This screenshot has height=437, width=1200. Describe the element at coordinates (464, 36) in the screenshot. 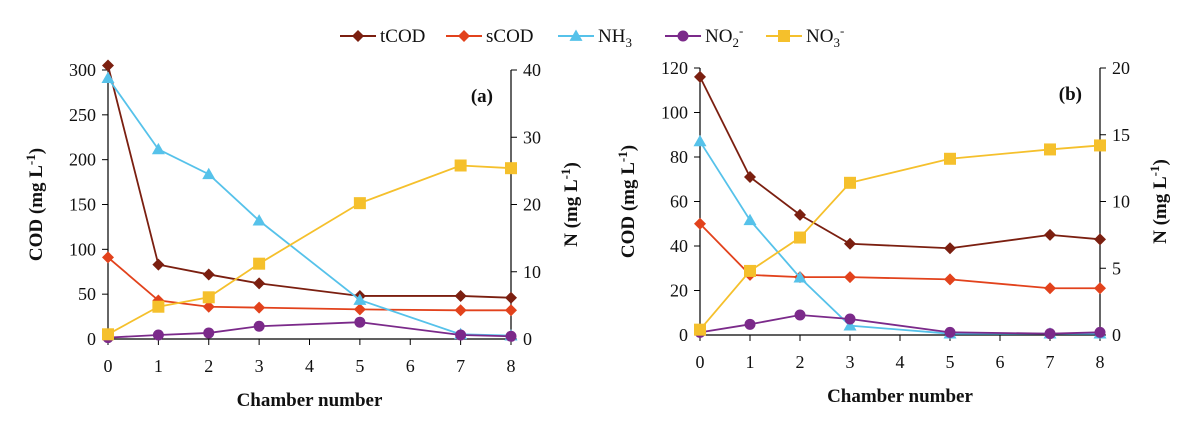

I see `legend-marker-scod` at that location.